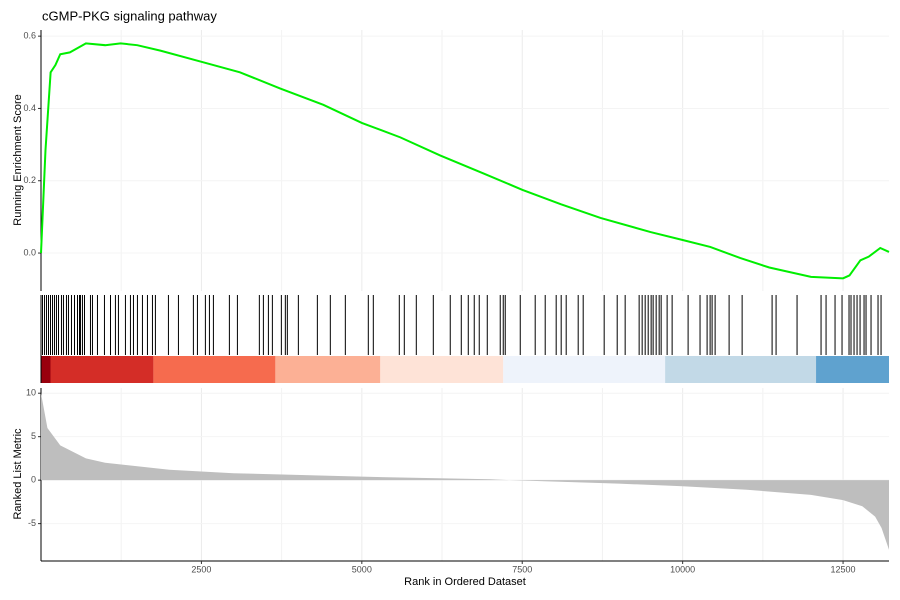 The image size is (900, 600). I want to click on y-axis-label: Ranked List Metric, so click(18, 474).